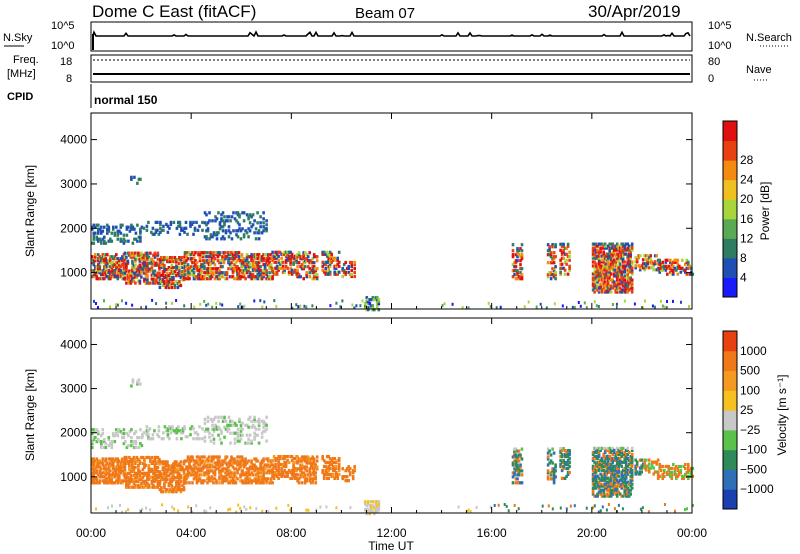  What do you see at coordinates (21, 74) in the screenshot?
I see `freq-unit-label: [MHz]` at bounding box center [21, 74].